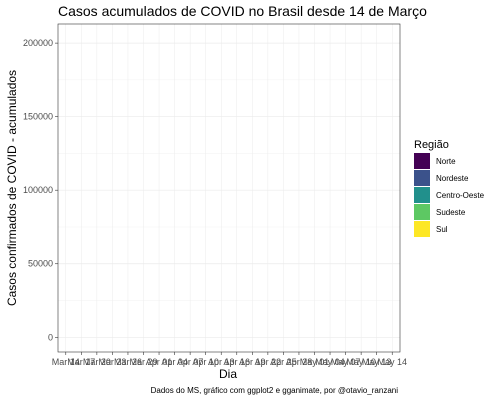  Describe the element at coordinates (252, 362) in the screenshot. I see `x-tick-label: Apr 19` at that location.